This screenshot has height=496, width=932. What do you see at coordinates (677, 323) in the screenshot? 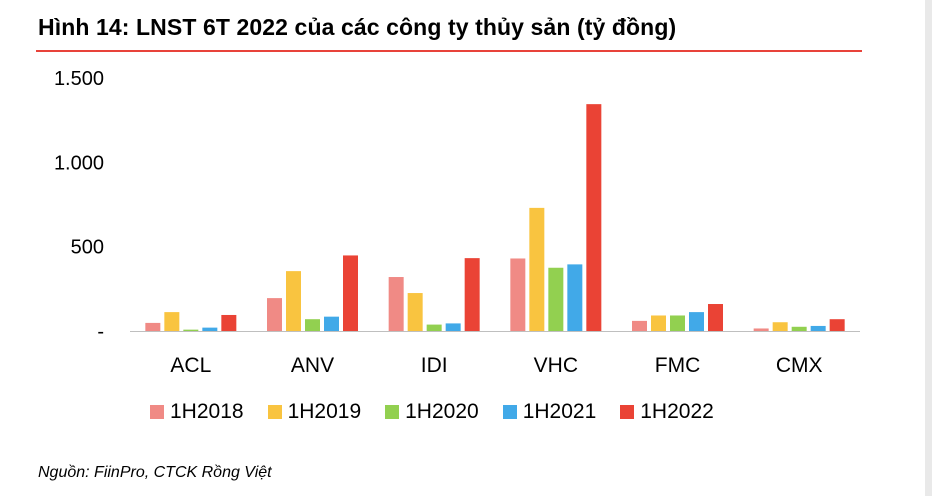
I see `bar-fmc-1h2020` at bounding box center [677, 323].